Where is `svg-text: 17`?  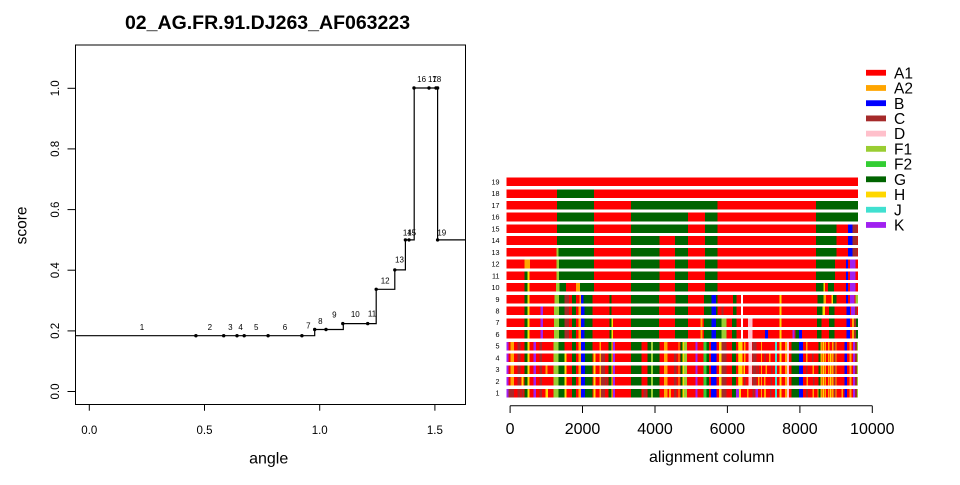
svg-text: 17 is located at coordinates (496, 205).